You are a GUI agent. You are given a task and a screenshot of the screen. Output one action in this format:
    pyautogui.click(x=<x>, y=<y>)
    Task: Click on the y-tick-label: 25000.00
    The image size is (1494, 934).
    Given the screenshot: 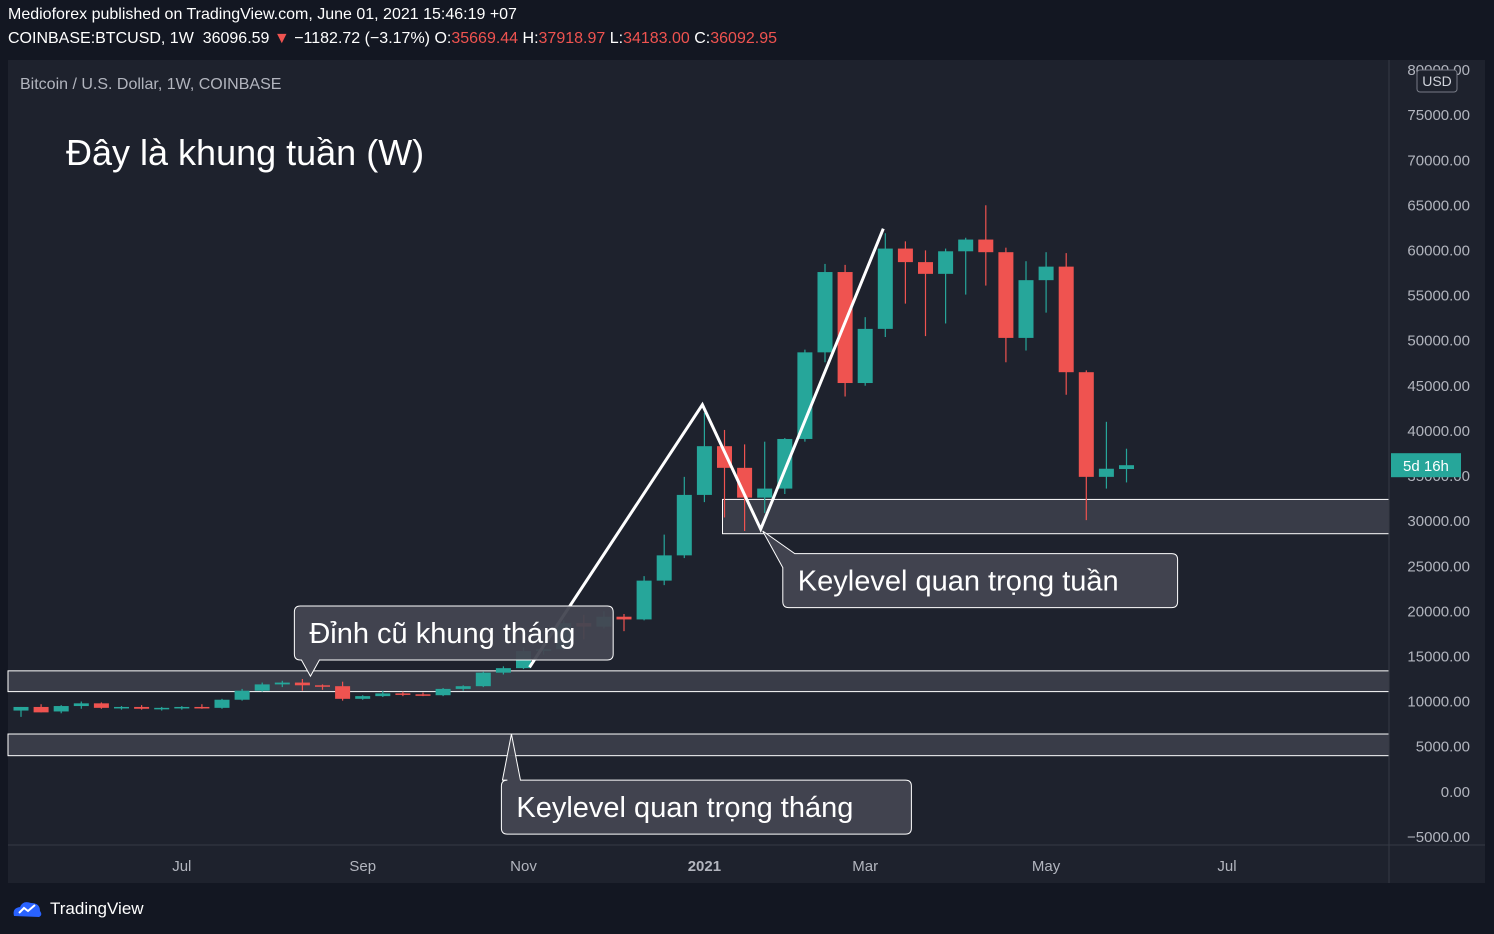 What is the action you would take?
    pyautogui.click(x=1438, y=566)
    